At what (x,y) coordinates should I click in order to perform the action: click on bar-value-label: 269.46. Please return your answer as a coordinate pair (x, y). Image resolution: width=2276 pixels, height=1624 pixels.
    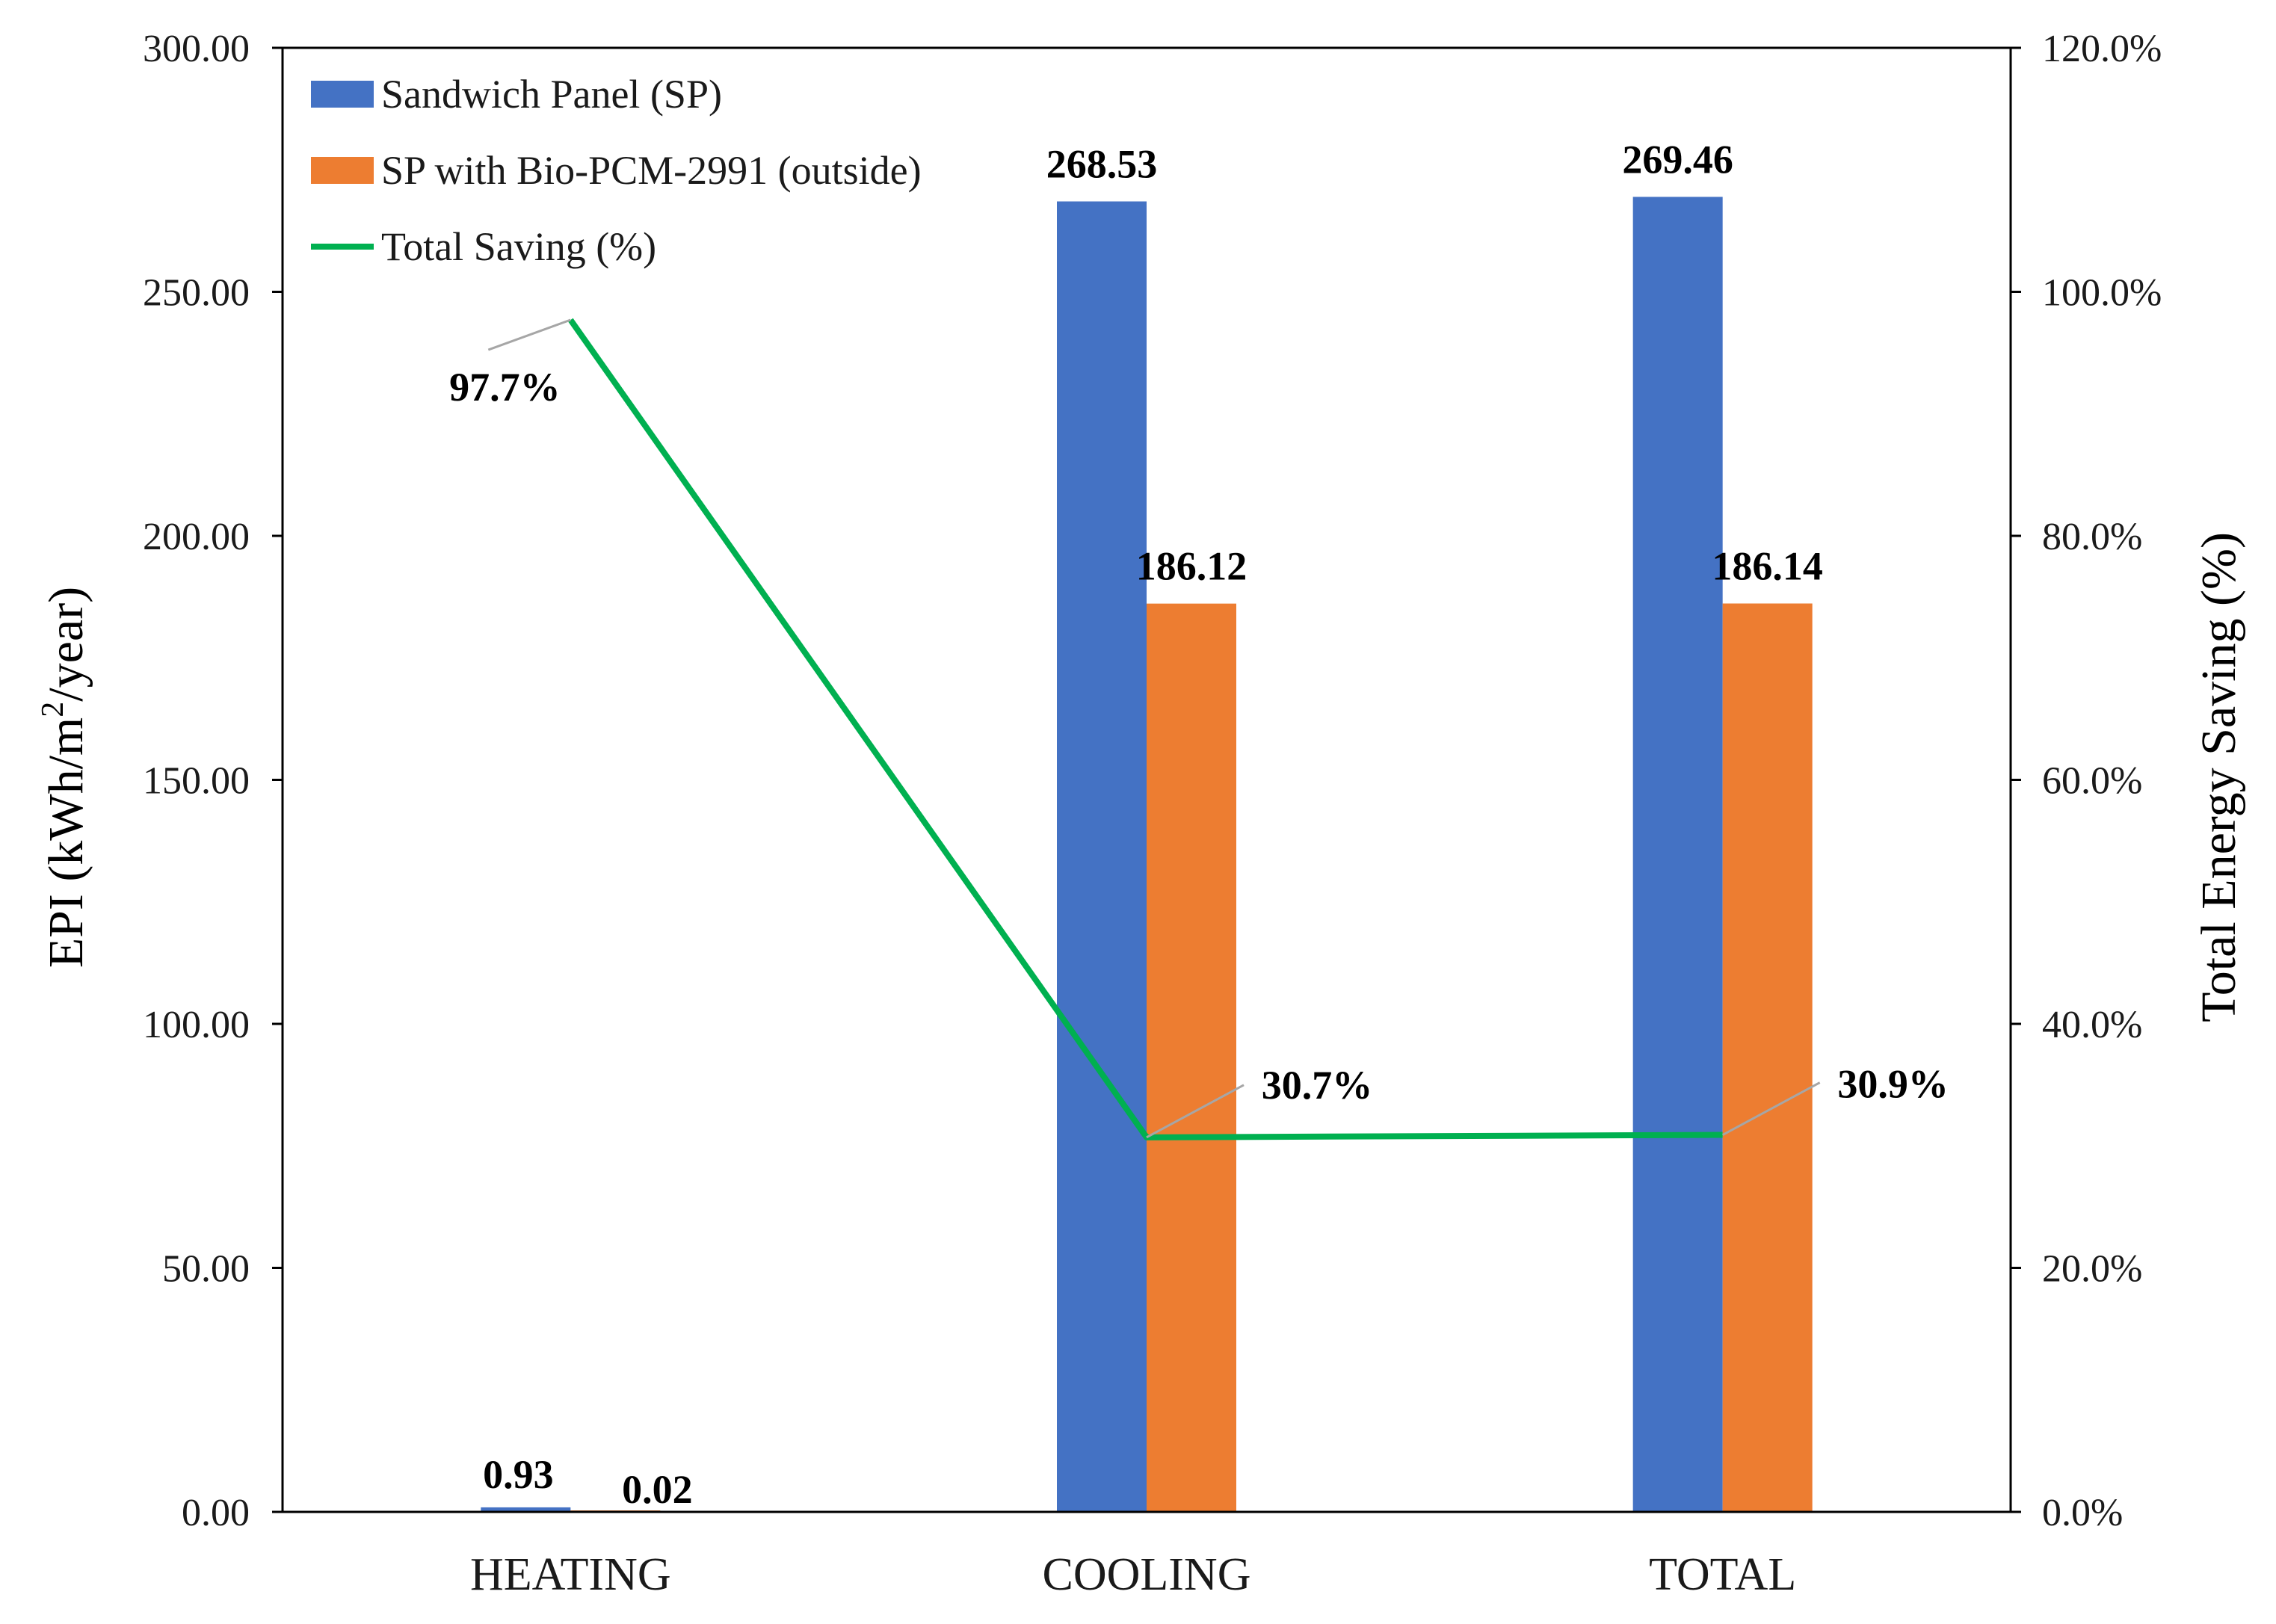
    Looking at the image, I should click on (1677, 159).